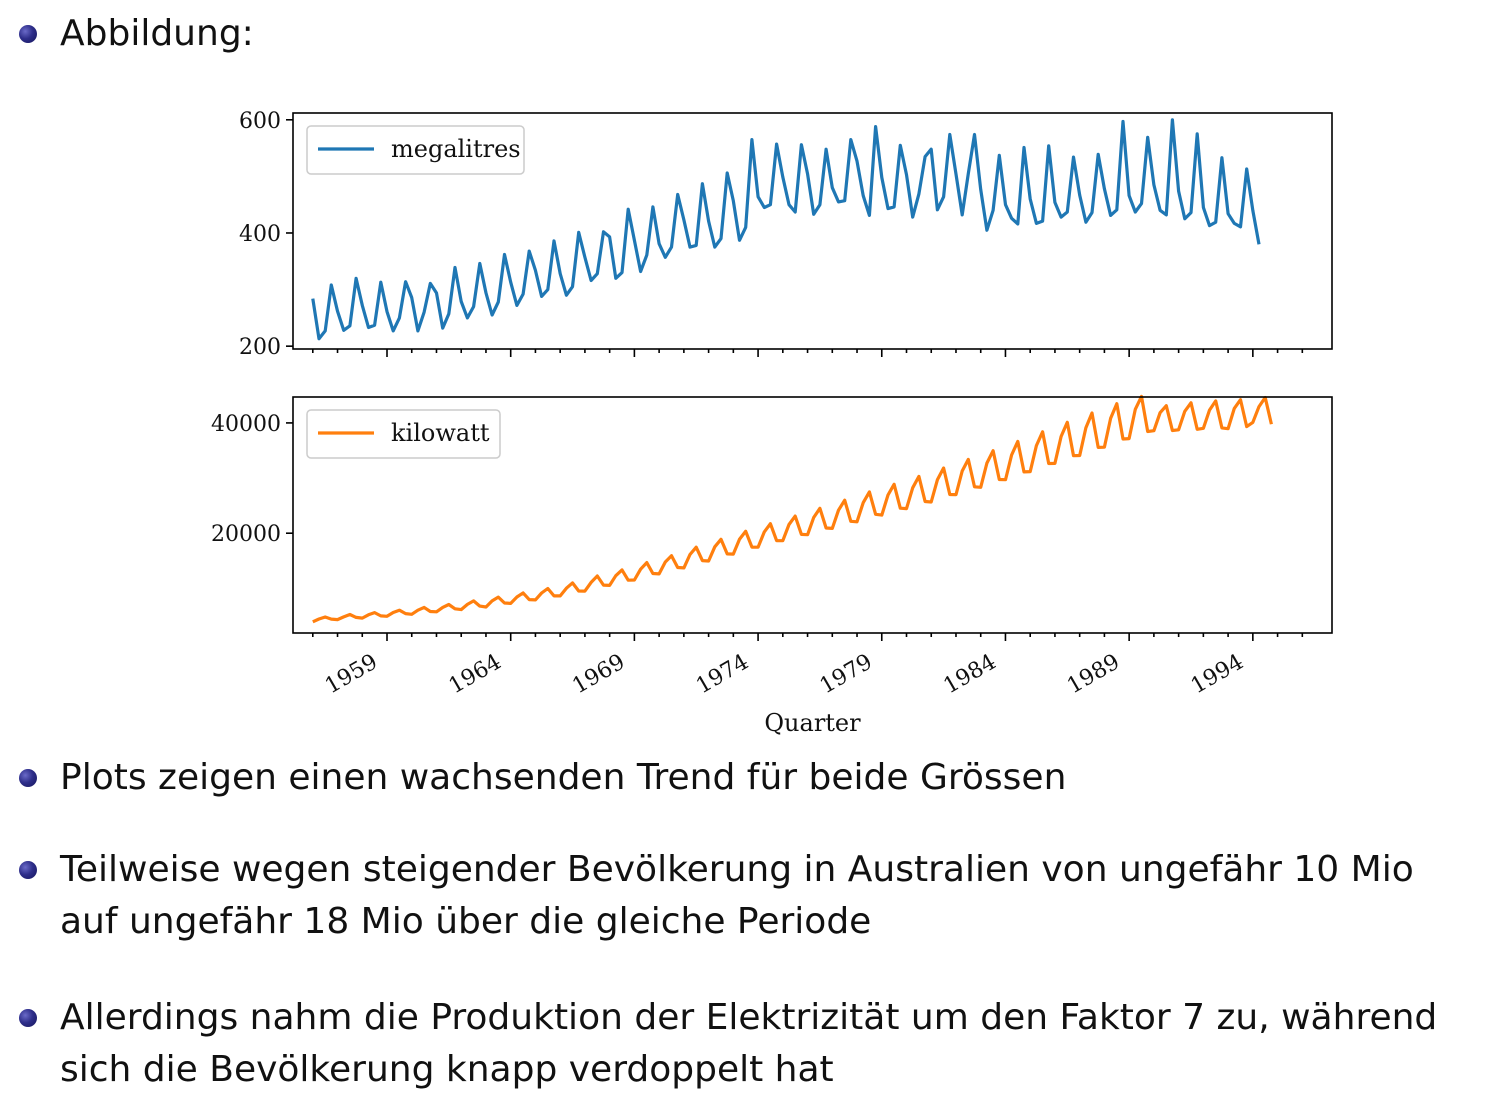 This screenshot has width=1506, height=1100. What do you see at coordinates (351, 675) in the screenshot?
I see `x-tick-label: 1959` at bounding box center [351, 675].